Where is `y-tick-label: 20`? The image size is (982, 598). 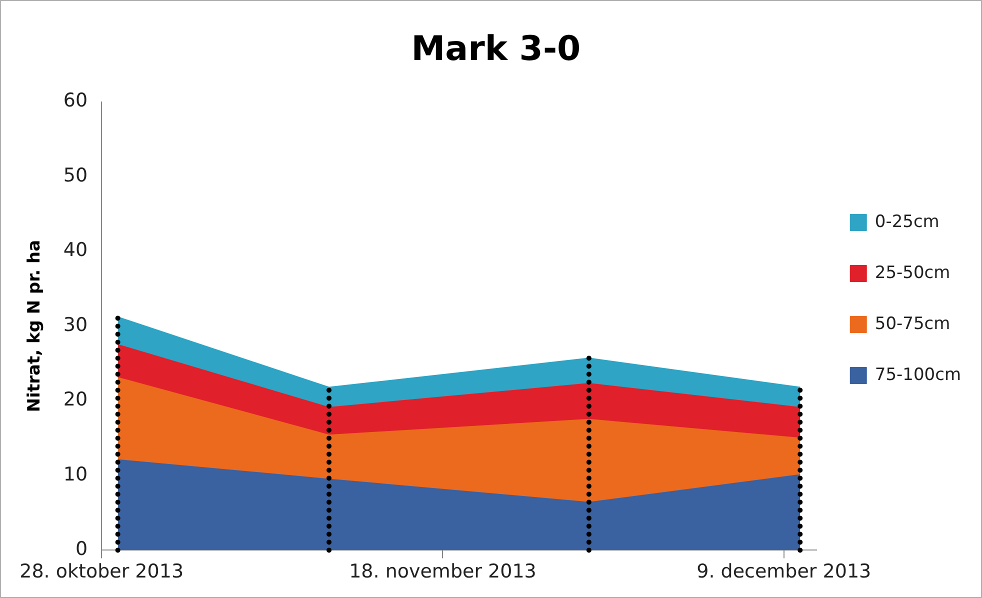 y-tick-label: 20 is located at coordinates (75, 399).